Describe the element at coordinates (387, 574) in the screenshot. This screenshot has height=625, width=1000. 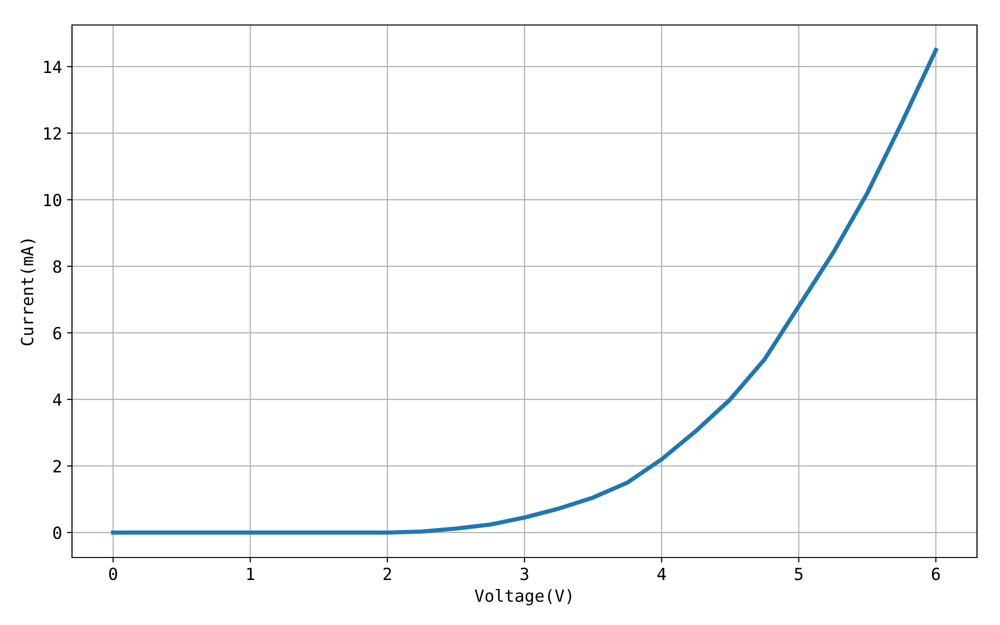
I see `x-tick-label: 2` at that location.